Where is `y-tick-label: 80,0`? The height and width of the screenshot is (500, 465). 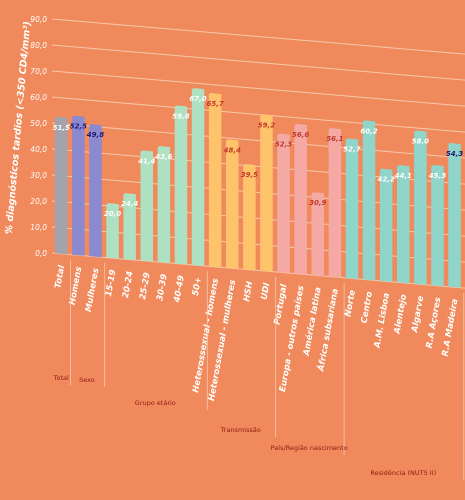 y-tick-label: 80,0 is located at coordinates (38, 45).